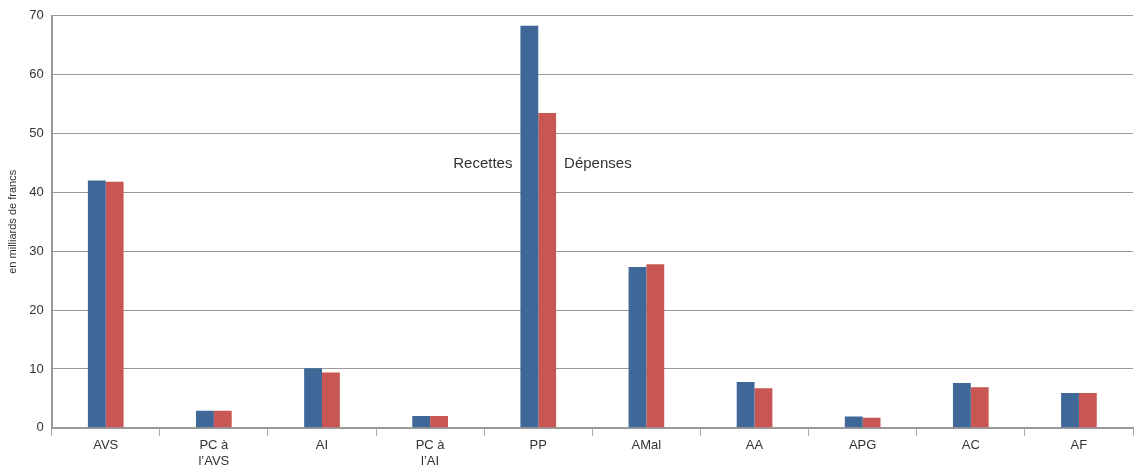 Image resolution: width=1135 pixels, height=471 pixels. I want to click on x-tick-label: PC à l’AVS, so click(214, 452).